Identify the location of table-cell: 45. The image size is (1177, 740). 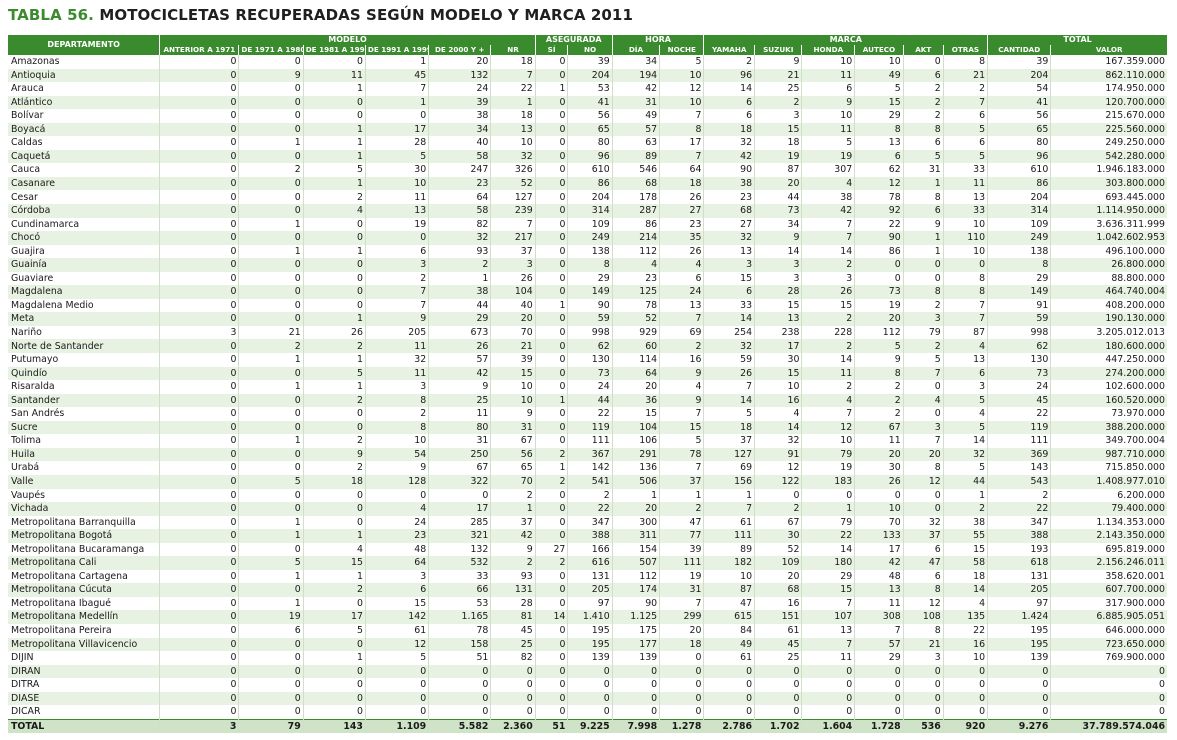
(513, 630).